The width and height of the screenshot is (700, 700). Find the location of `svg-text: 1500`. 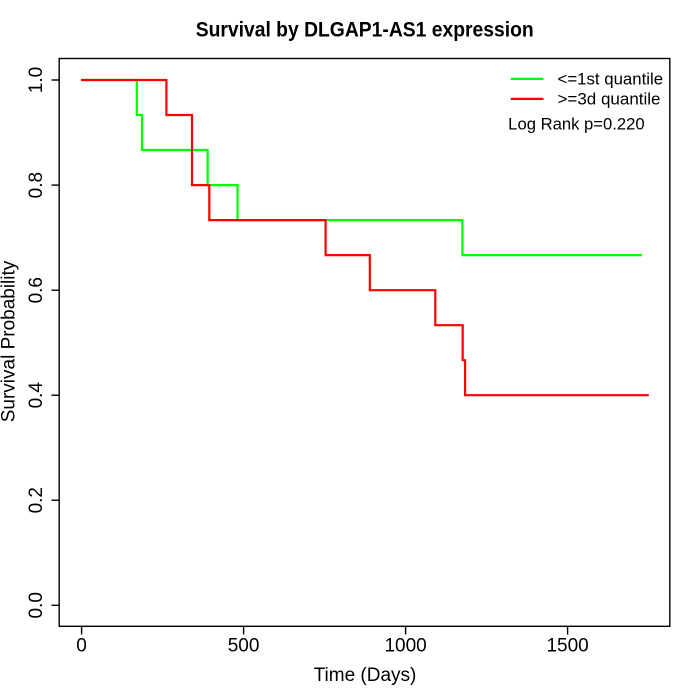

svg-text: 1500 is located at coordinates (567, 646).